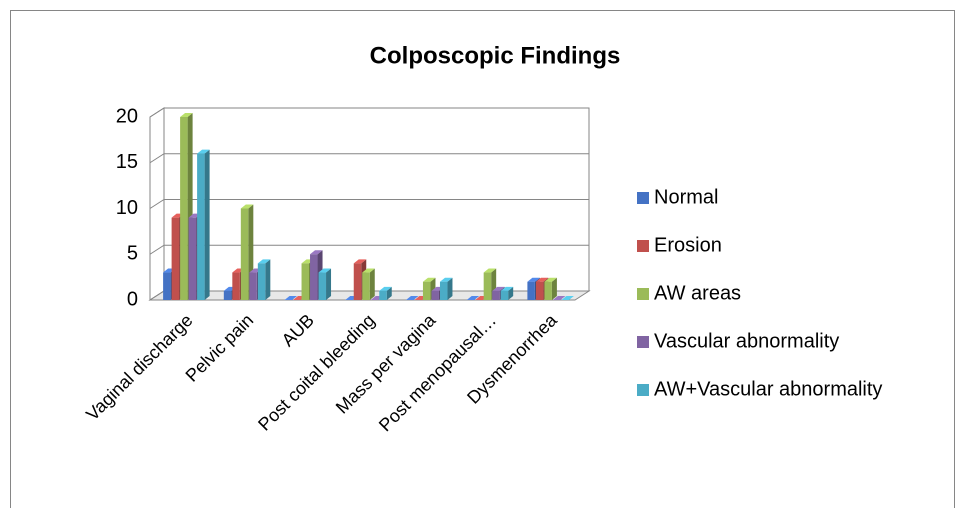  Describe the element at coordinates (746, 341) in the screenshot. I see `legend-label: Vascular abnormality` at that location.